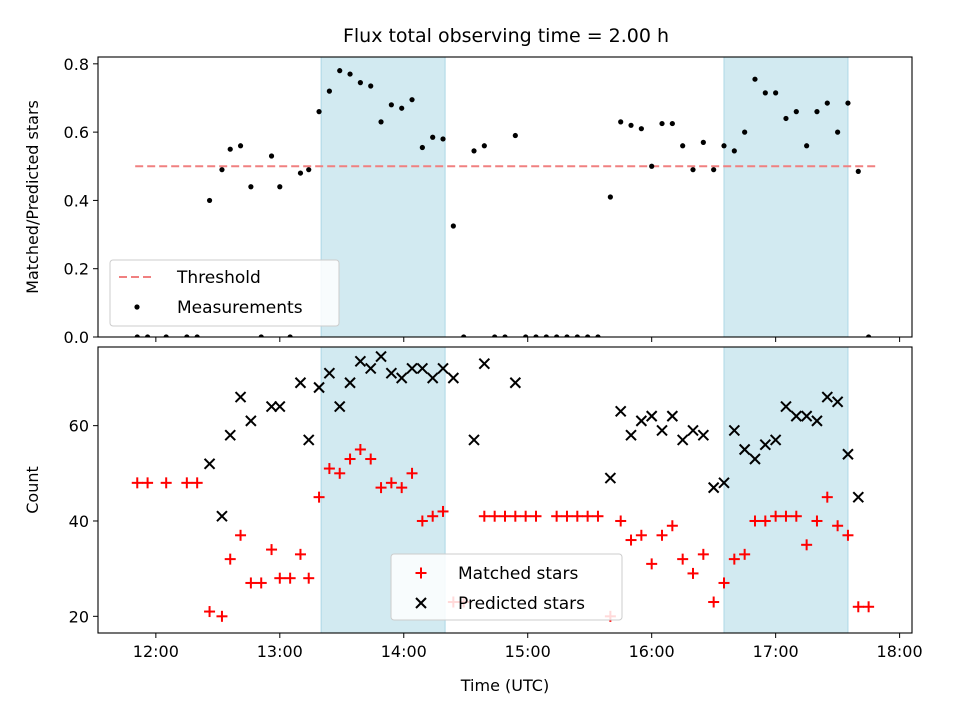  I want to click on y-tick-label: 40, so click(79, 521).